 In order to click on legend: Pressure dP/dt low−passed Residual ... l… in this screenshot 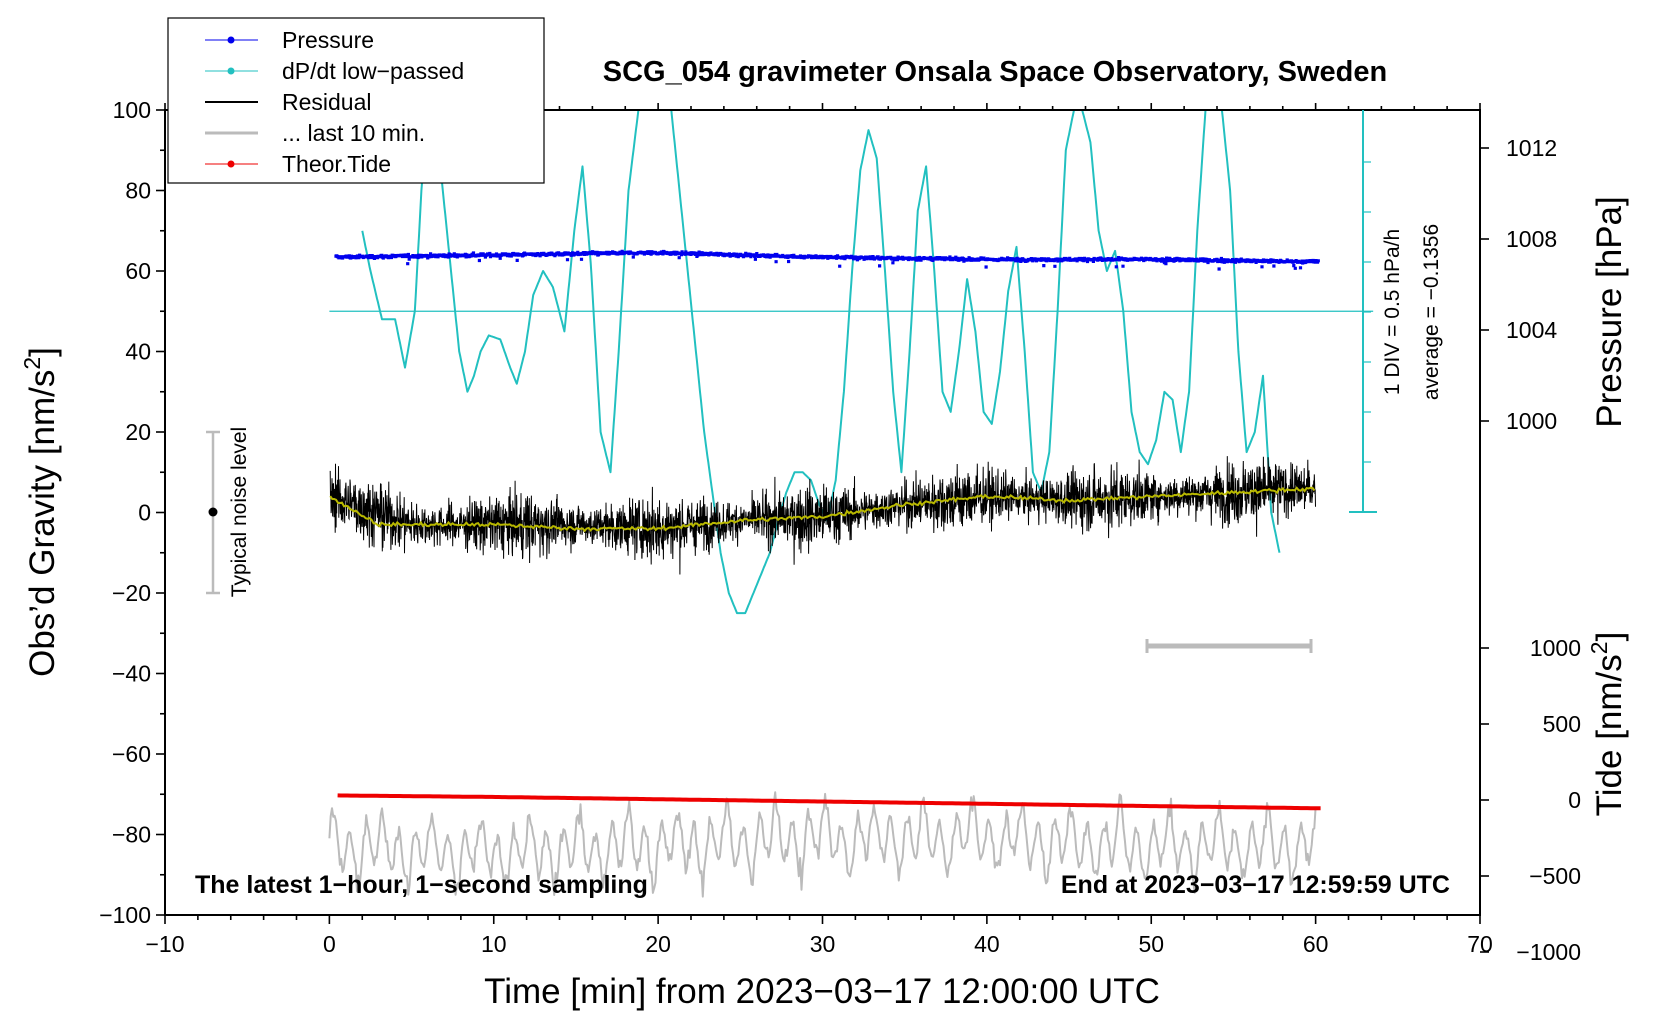, I will do `click(356, 100)`.